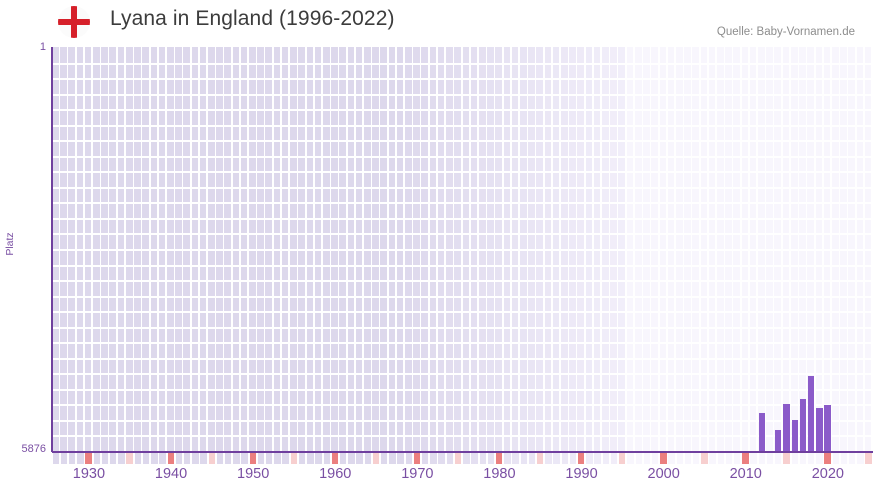 The image size is (873, 492). I want to click on x-axis-tick-label: 2020, so click(827, 474).